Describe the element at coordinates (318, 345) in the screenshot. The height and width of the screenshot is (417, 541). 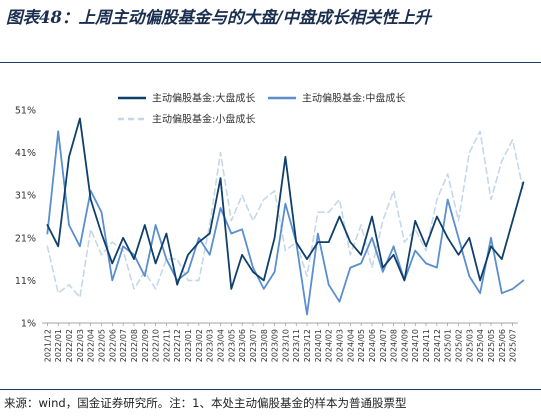
I see `x-tick-label: 2024/01` at that location.